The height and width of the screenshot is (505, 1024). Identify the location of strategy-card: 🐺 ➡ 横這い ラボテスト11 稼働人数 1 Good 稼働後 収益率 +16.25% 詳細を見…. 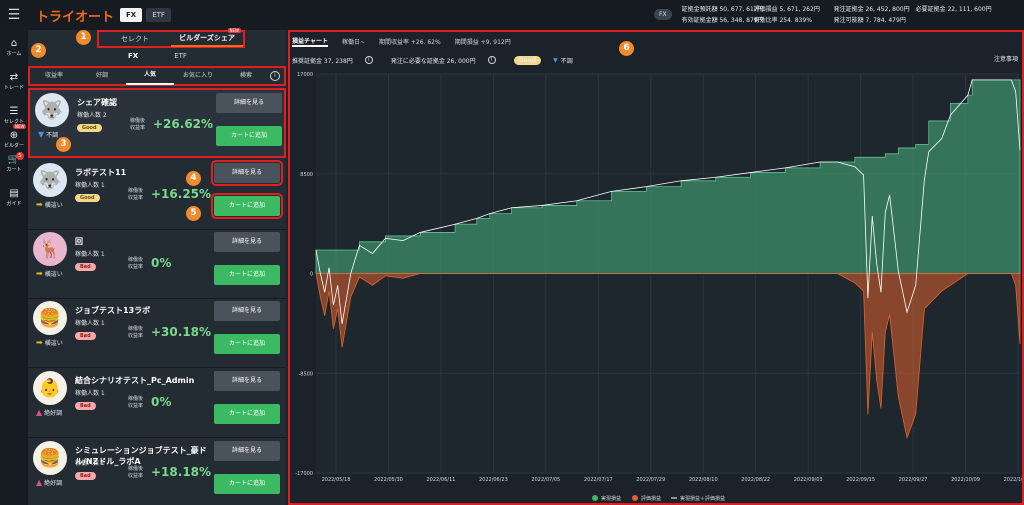
(157, 195).